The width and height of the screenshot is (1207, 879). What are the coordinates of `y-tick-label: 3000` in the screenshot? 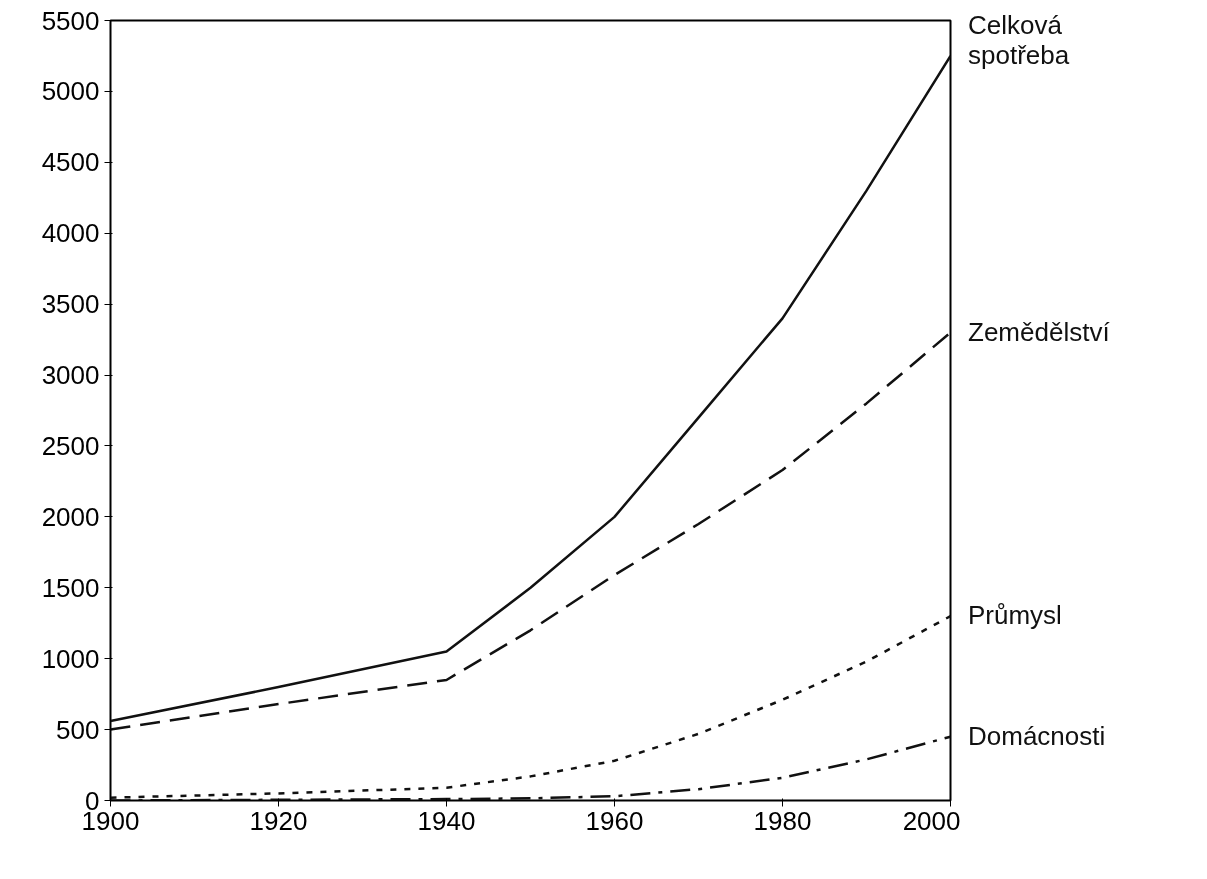 It's located at (70, 375).